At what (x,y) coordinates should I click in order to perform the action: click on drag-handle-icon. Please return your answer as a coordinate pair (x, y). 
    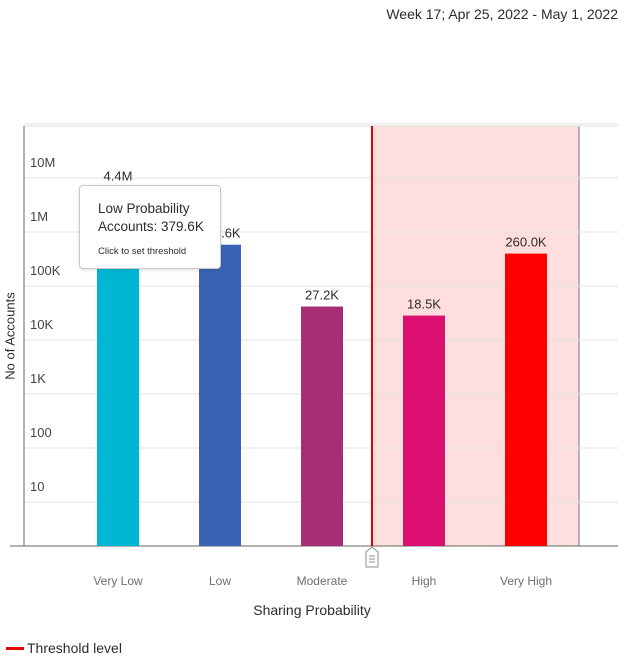
    Looking at the image, I should click on (372, 557).